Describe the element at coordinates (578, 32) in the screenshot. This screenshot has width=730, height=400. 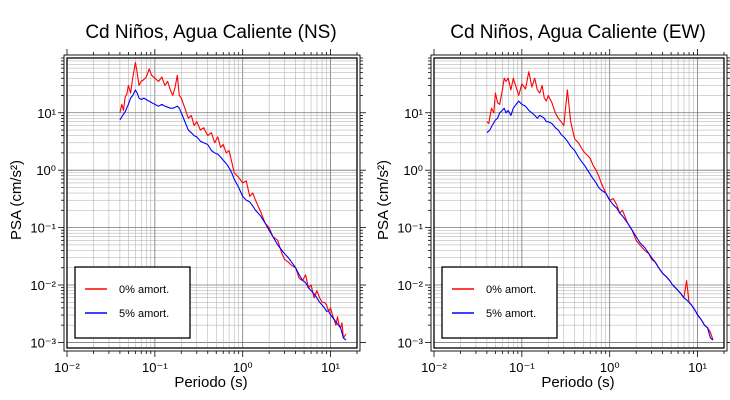
I see `chart-title: Cd Niños, Agua Caliente (EW)` at that location.